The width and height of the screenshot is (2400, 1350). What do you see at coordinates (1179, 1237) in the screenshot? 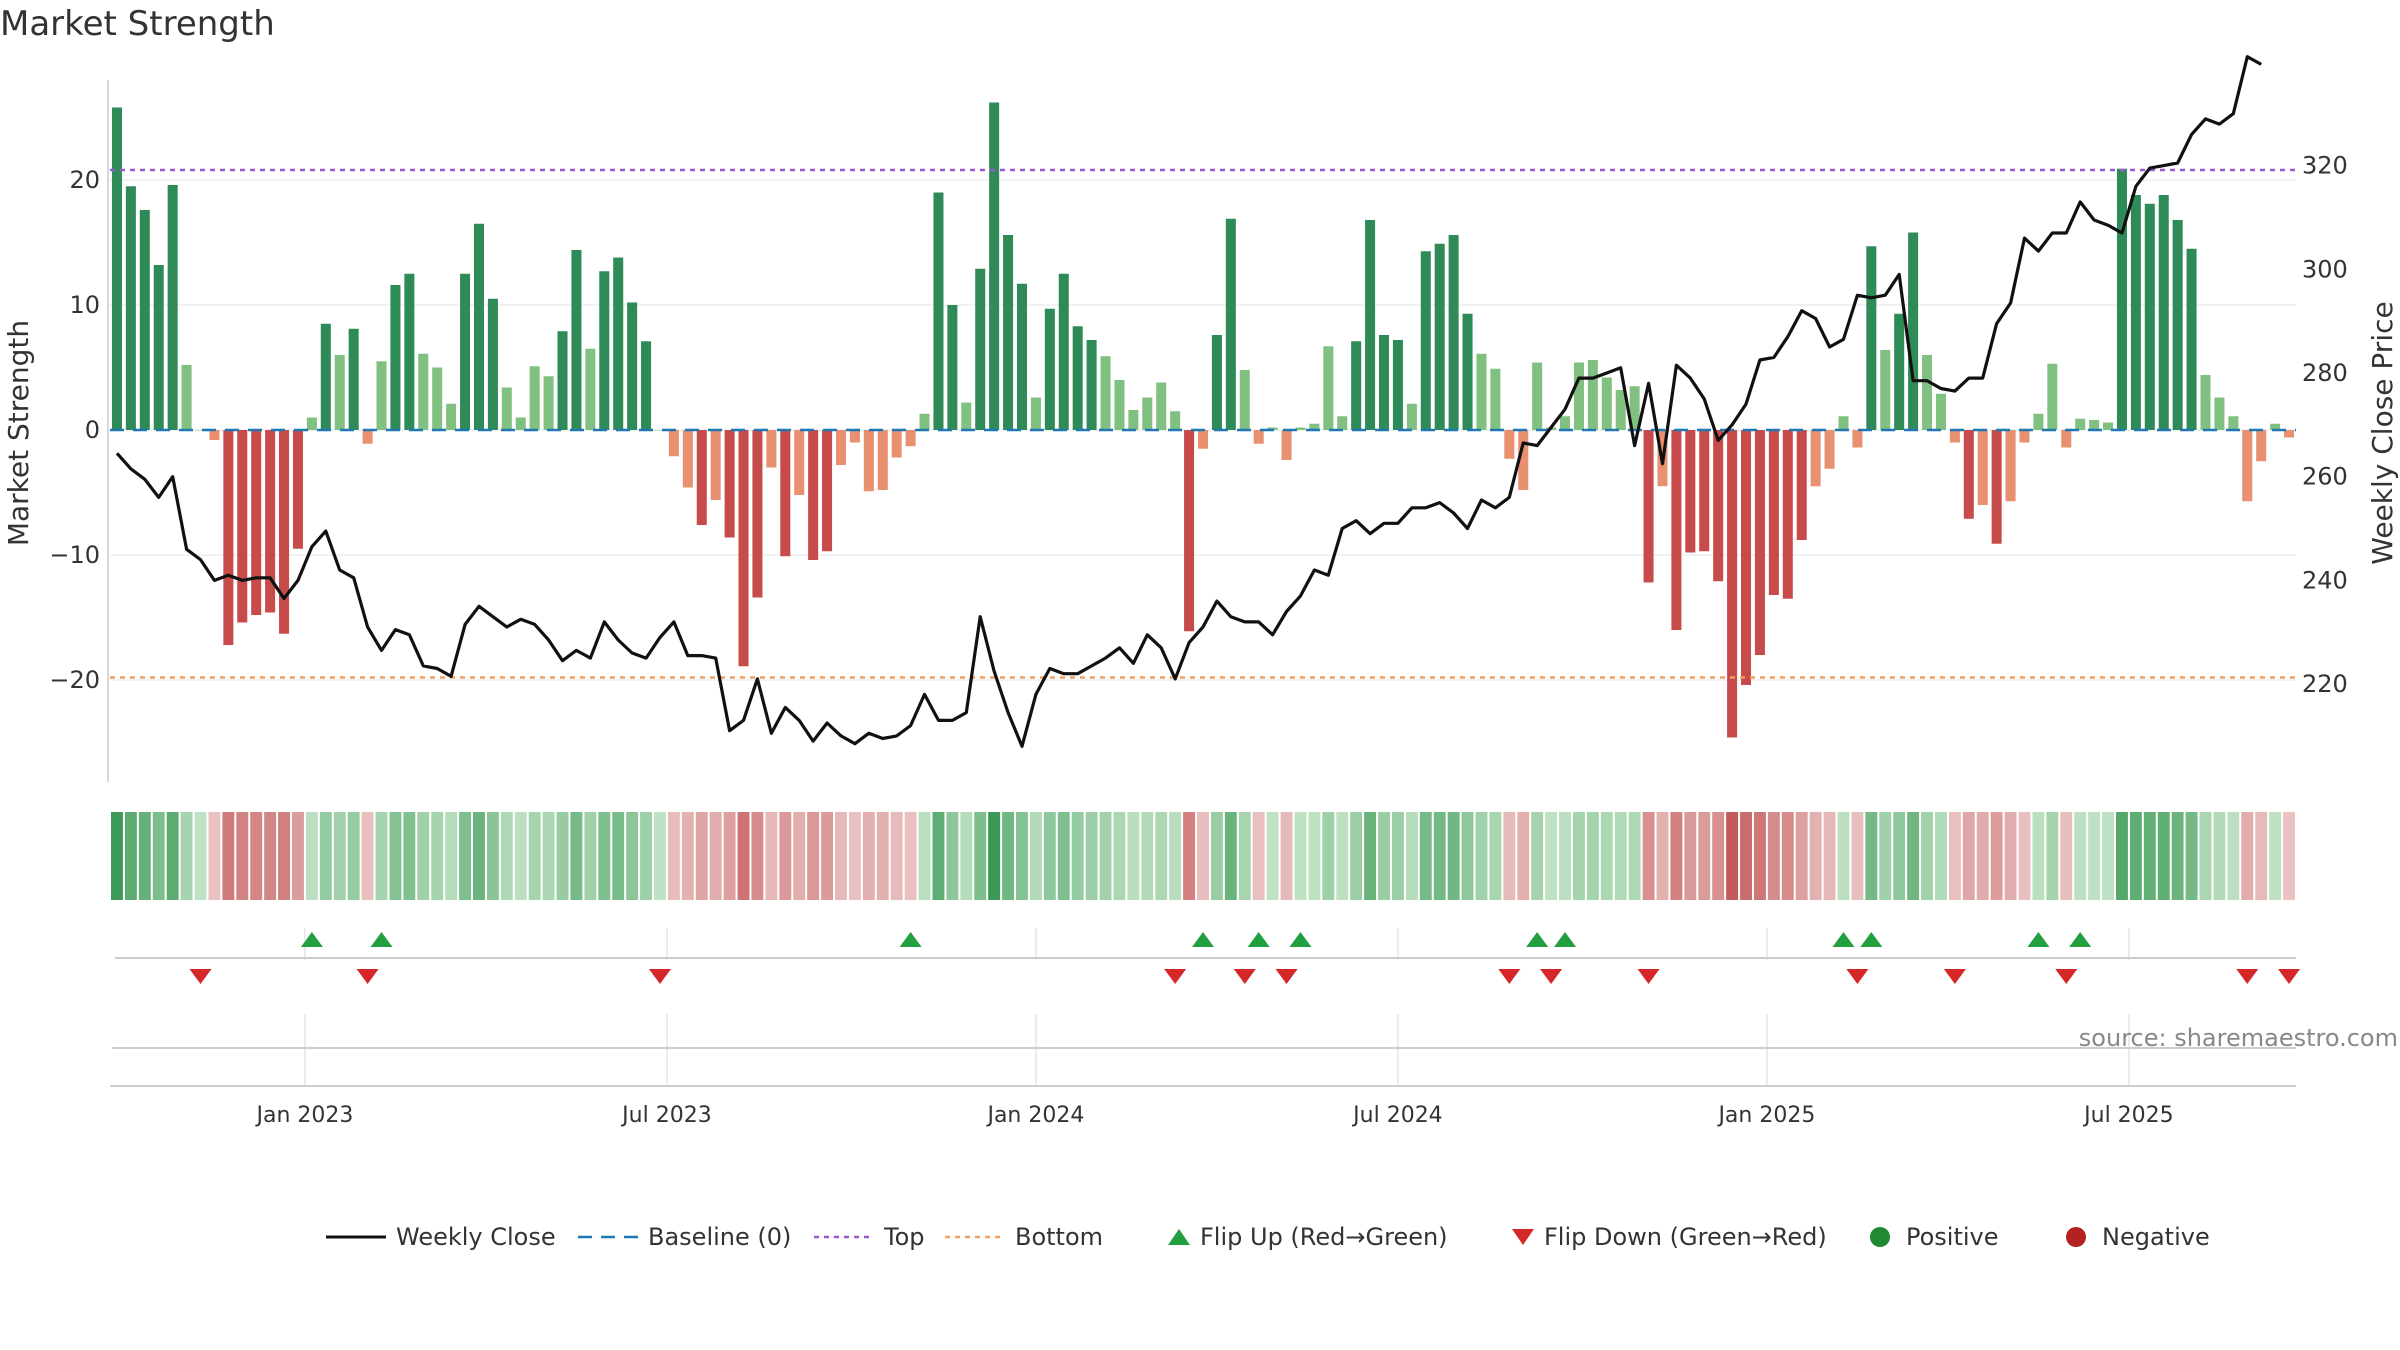
I see `legend-swatch-flip-up` at bounding box center [1179, 1237].